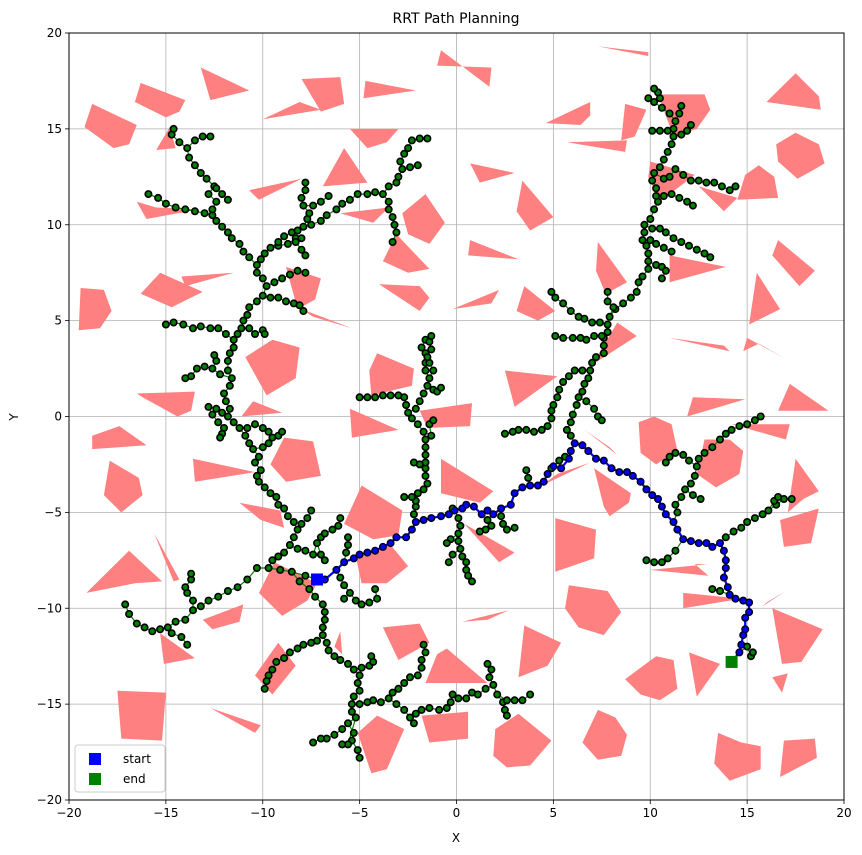  What do you see at coordinates (317, 579) in the screenshot?
I see `start-marker` at bounding box center [317, 579].